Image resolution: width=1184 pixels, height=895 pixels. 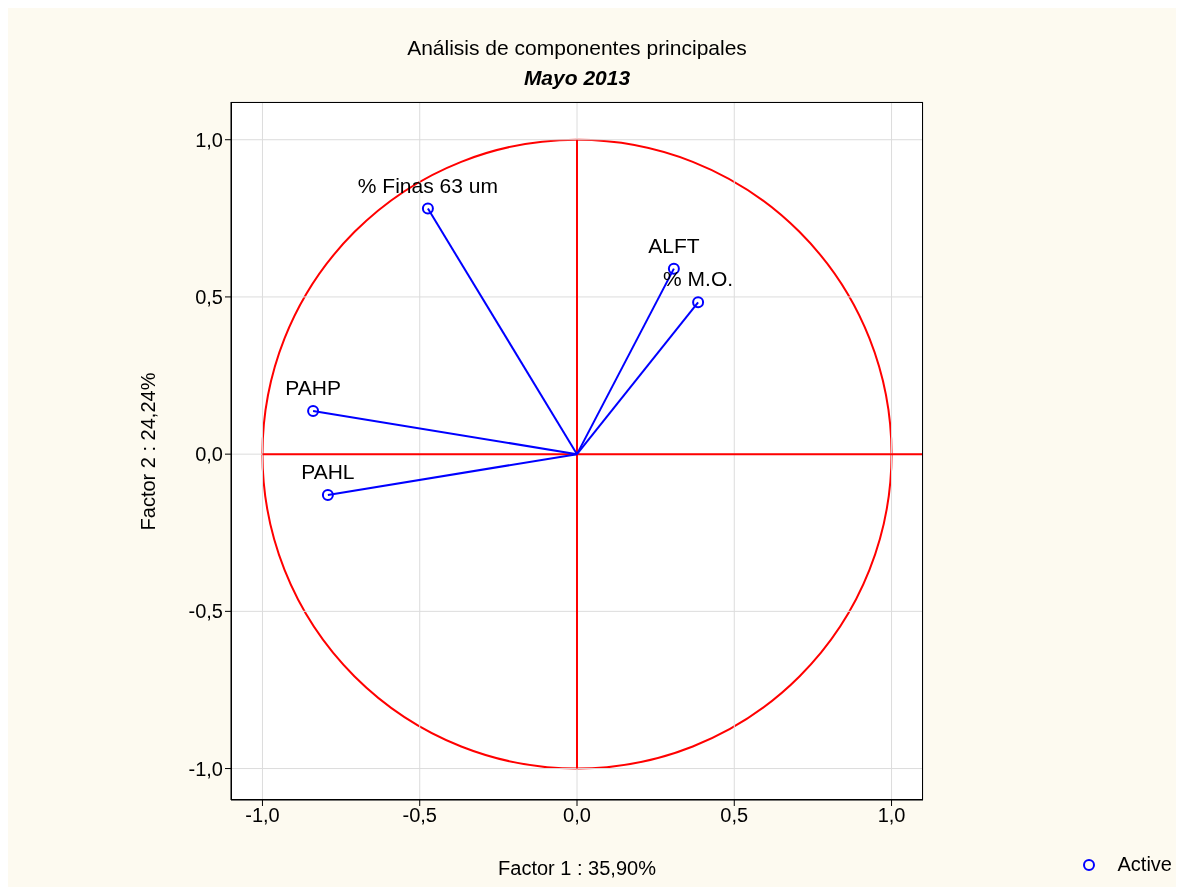 What do you see at coordinates (209, 454) in the screenshot?
I see `y-tick-label: 0,0` at bounding box center [209, 454].